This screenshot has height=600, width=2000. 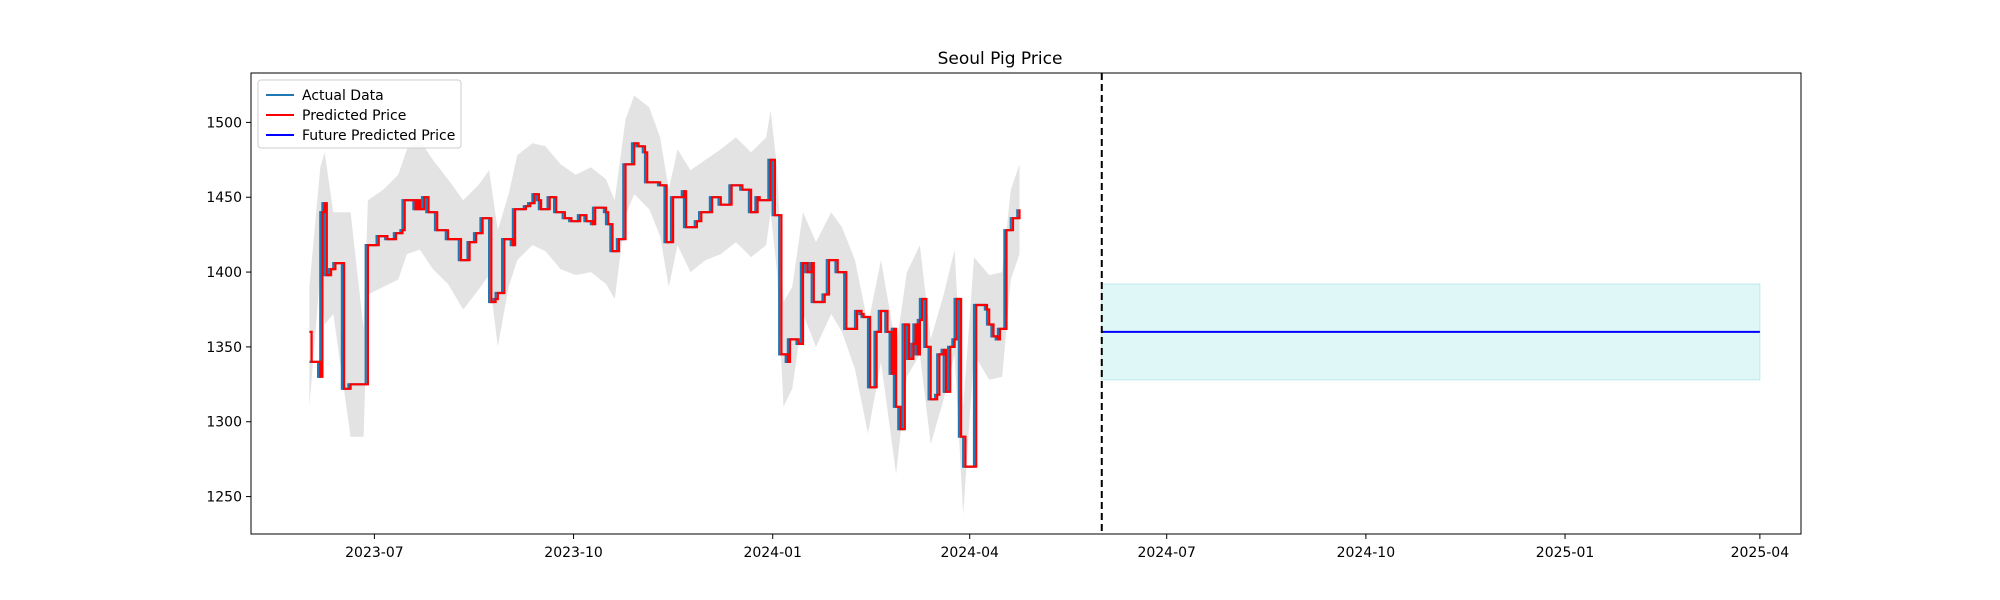 I want to click on y-tick-label: 1450, so click(x=224, y=198).